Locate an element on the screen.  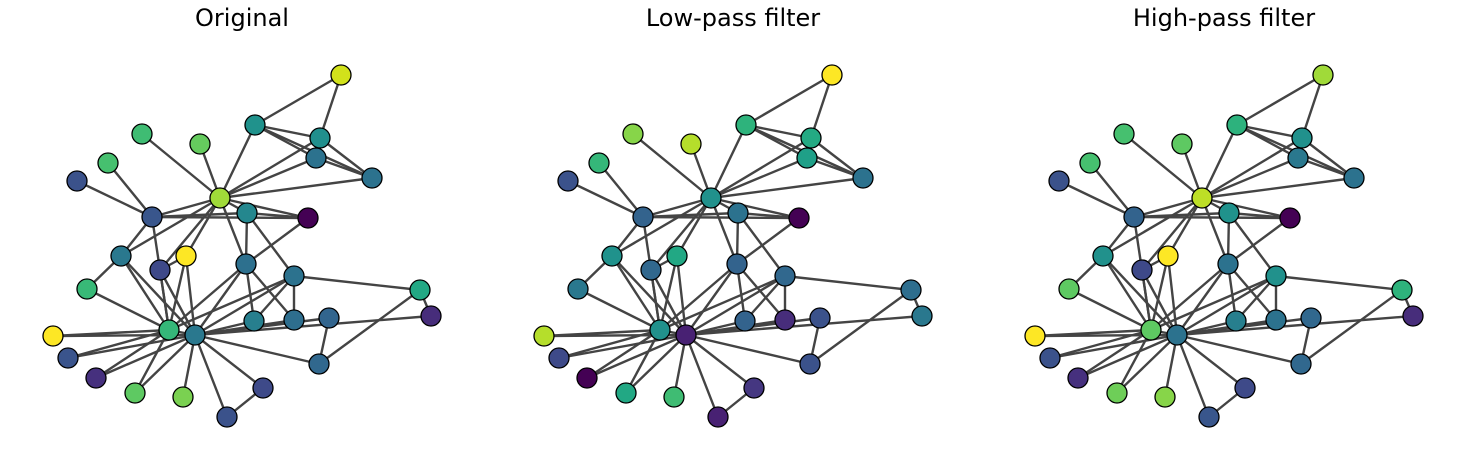
panel-title-high-pass: High-pass filter is located at coordinates (1224, 18).